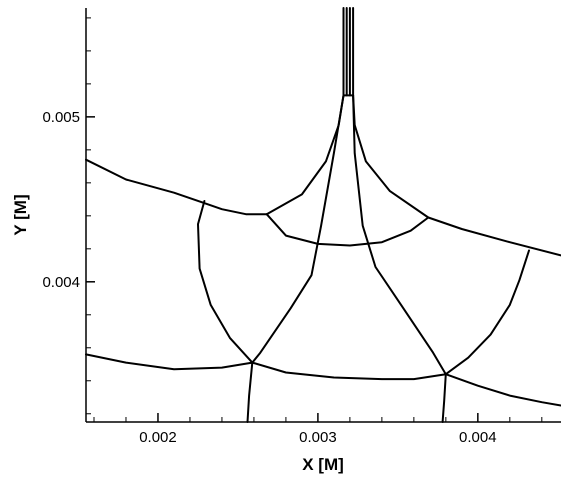  What do you see at coordinates (478, 437) in the screenshot?
I see `x-tick-label: 0.004` at bounding box center [478, 437].